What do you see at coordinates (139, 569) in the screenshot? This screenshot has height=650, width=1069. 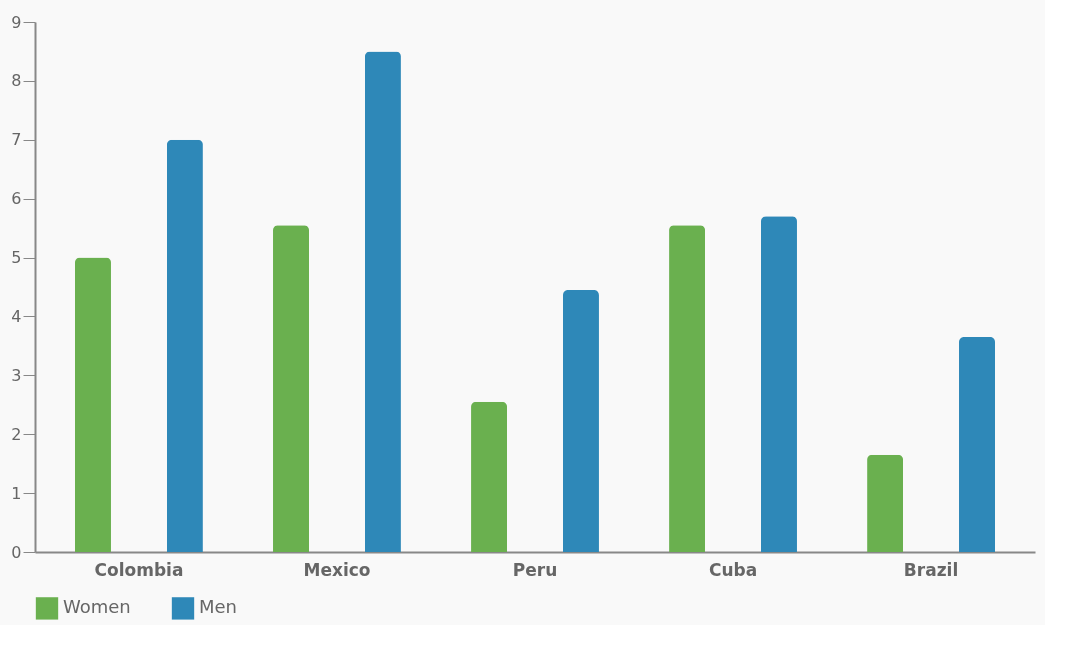 I see `x-tick-label: Colombia` at bounding box center [139, 569].